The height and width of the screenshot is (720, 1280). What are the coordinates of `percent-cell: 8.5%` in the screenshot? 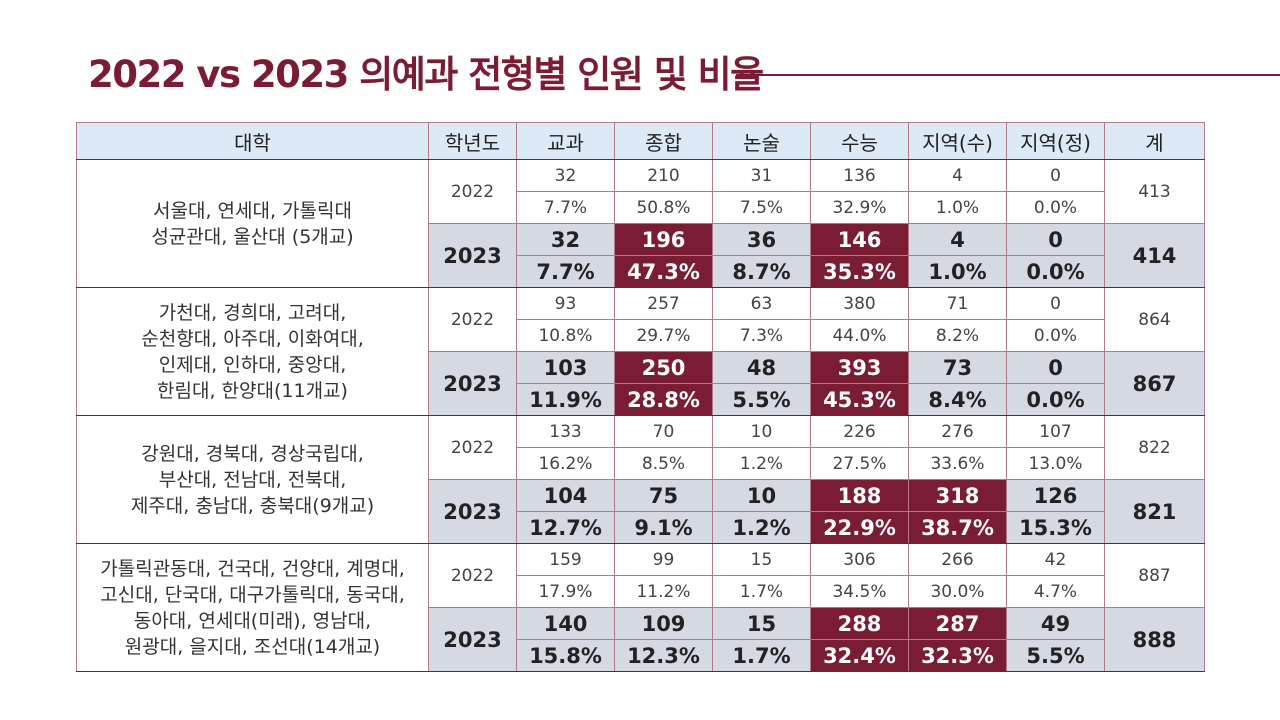 It's located at (663, 463).